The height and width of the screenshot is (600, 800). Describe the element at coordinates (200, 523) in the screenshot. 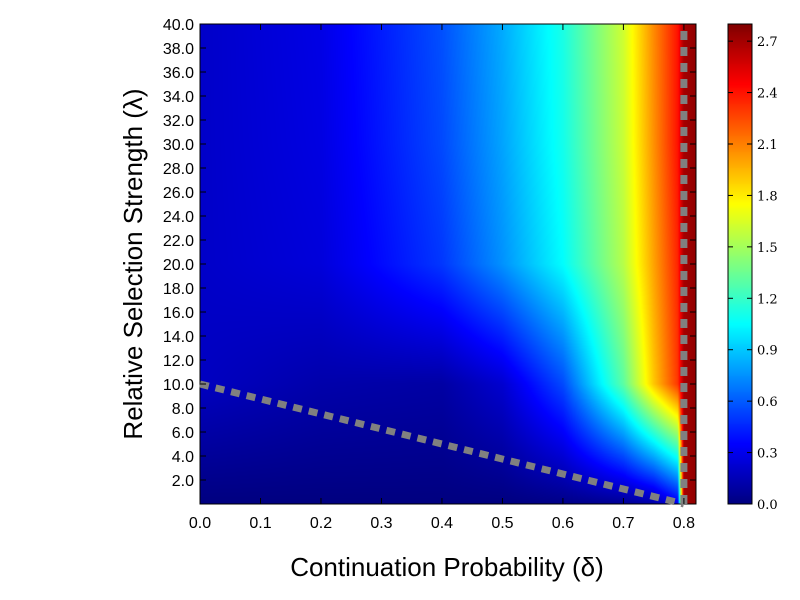

I see `x-tick-label: 0.0` at that location.